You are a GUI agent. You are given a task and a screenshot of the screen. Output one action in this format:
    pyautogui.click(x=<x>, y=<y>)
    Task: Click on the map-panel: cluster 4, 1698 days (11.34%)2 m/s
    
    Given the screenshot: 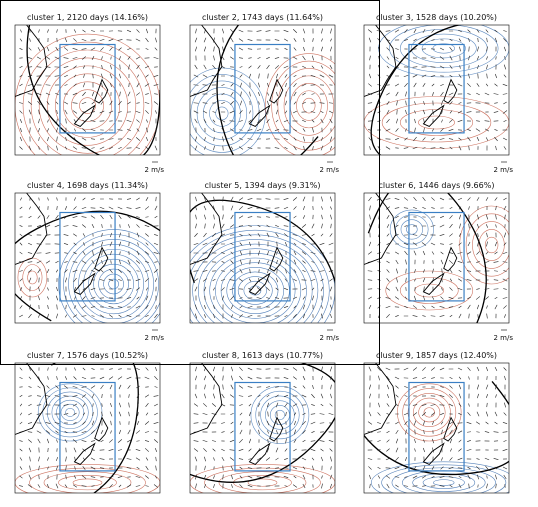 What is the action you would take?
    pyautogui.click(x=89, y=261)
    